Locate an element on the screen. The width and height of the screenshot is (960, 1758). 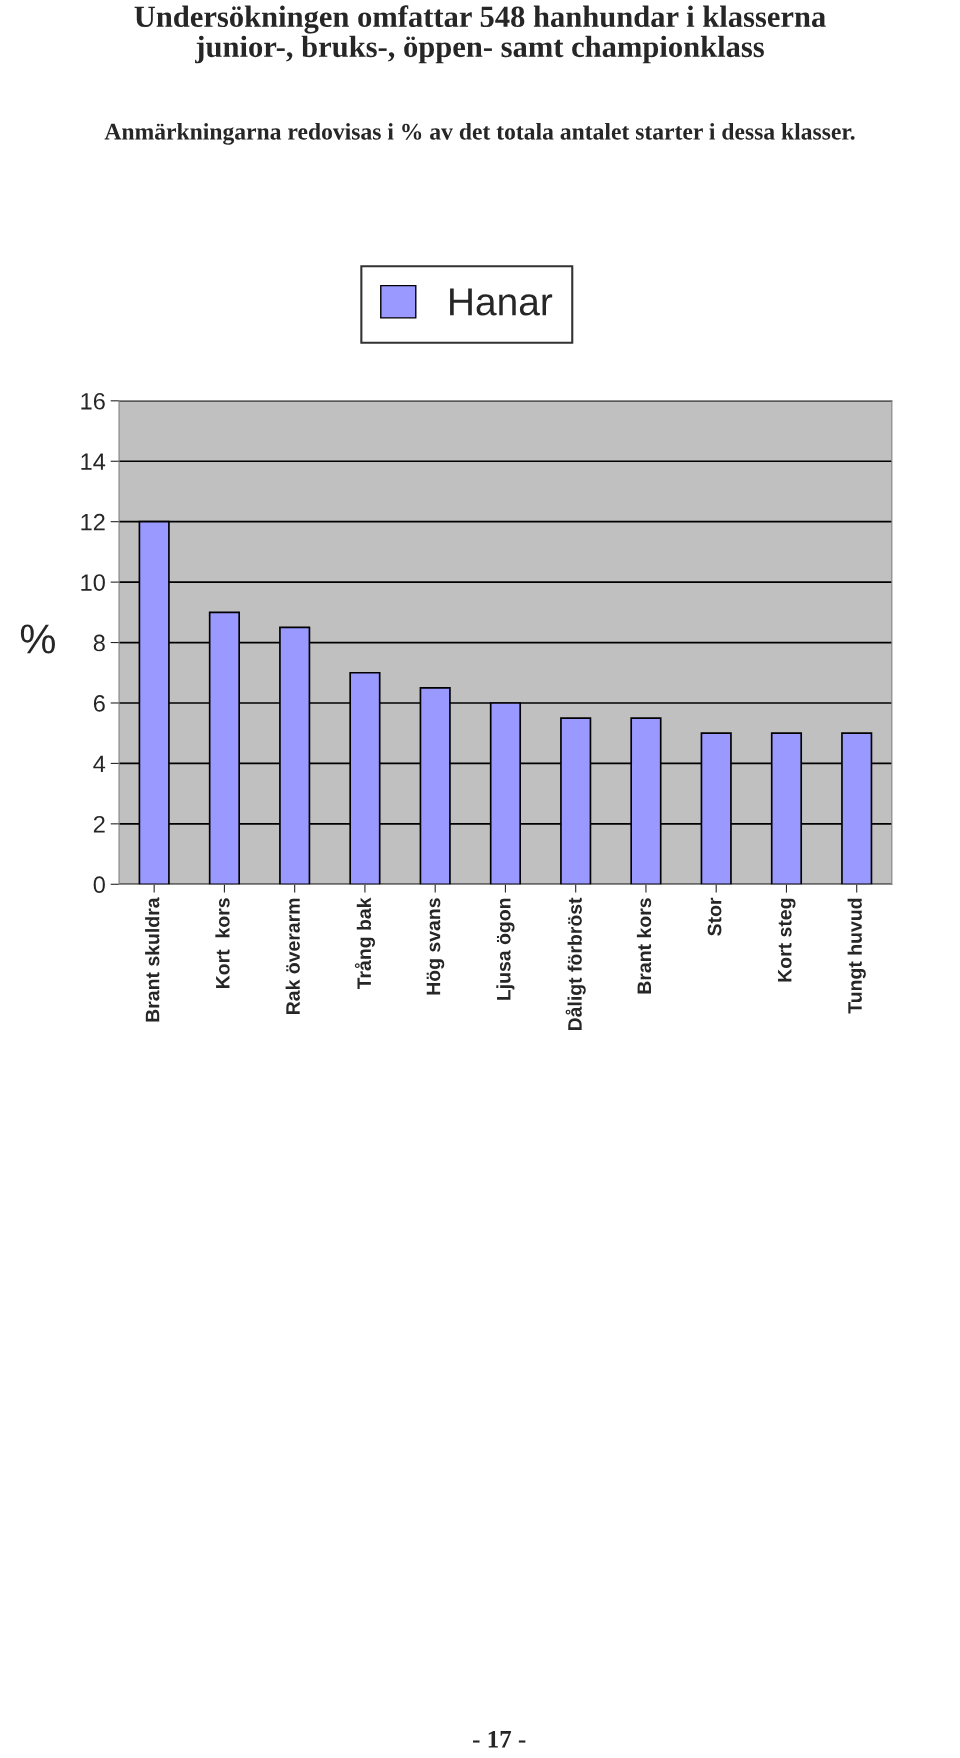
y-tick-label: 14 is located at coordinates (93, 461).